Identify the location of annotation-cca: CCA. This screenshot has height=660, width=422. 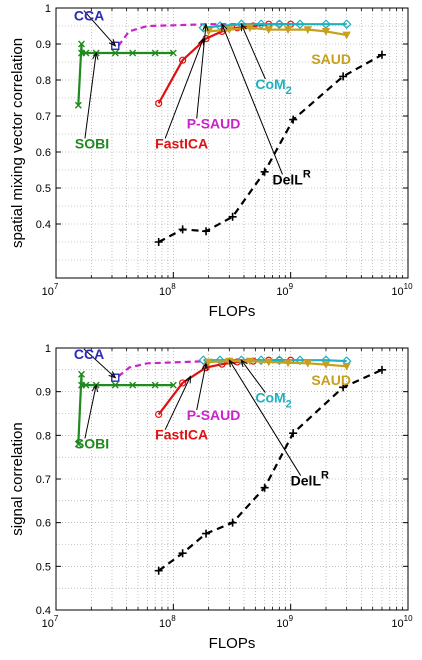
(89, 16).